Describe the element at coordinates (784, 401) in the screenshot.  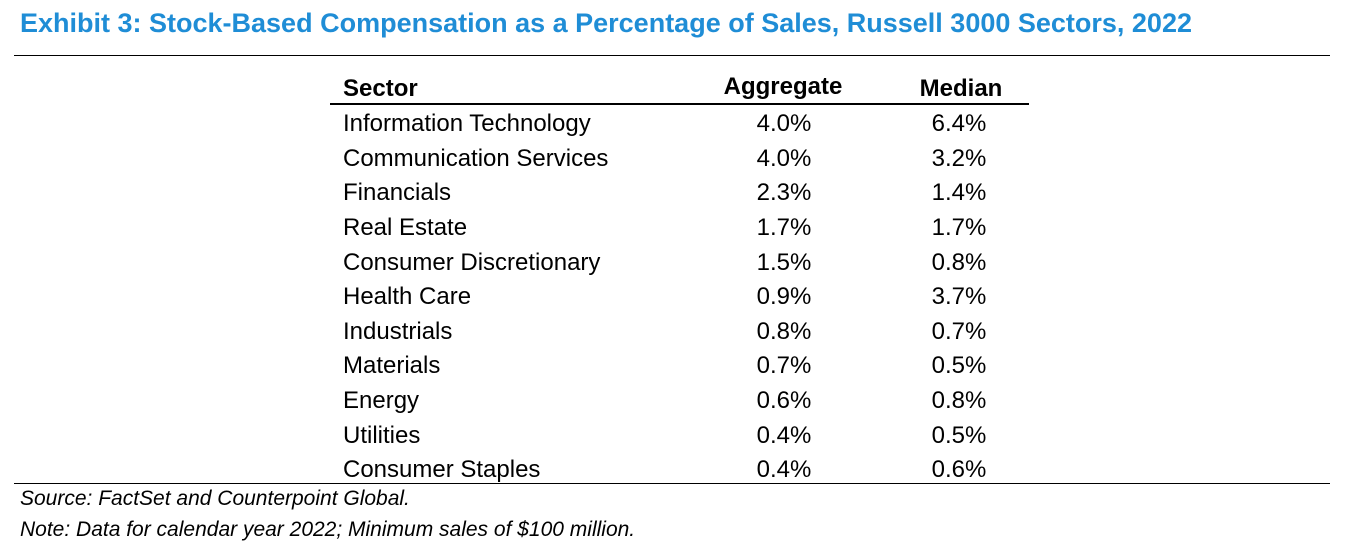
I see `cell-aggregate: 0.6%` at that location.